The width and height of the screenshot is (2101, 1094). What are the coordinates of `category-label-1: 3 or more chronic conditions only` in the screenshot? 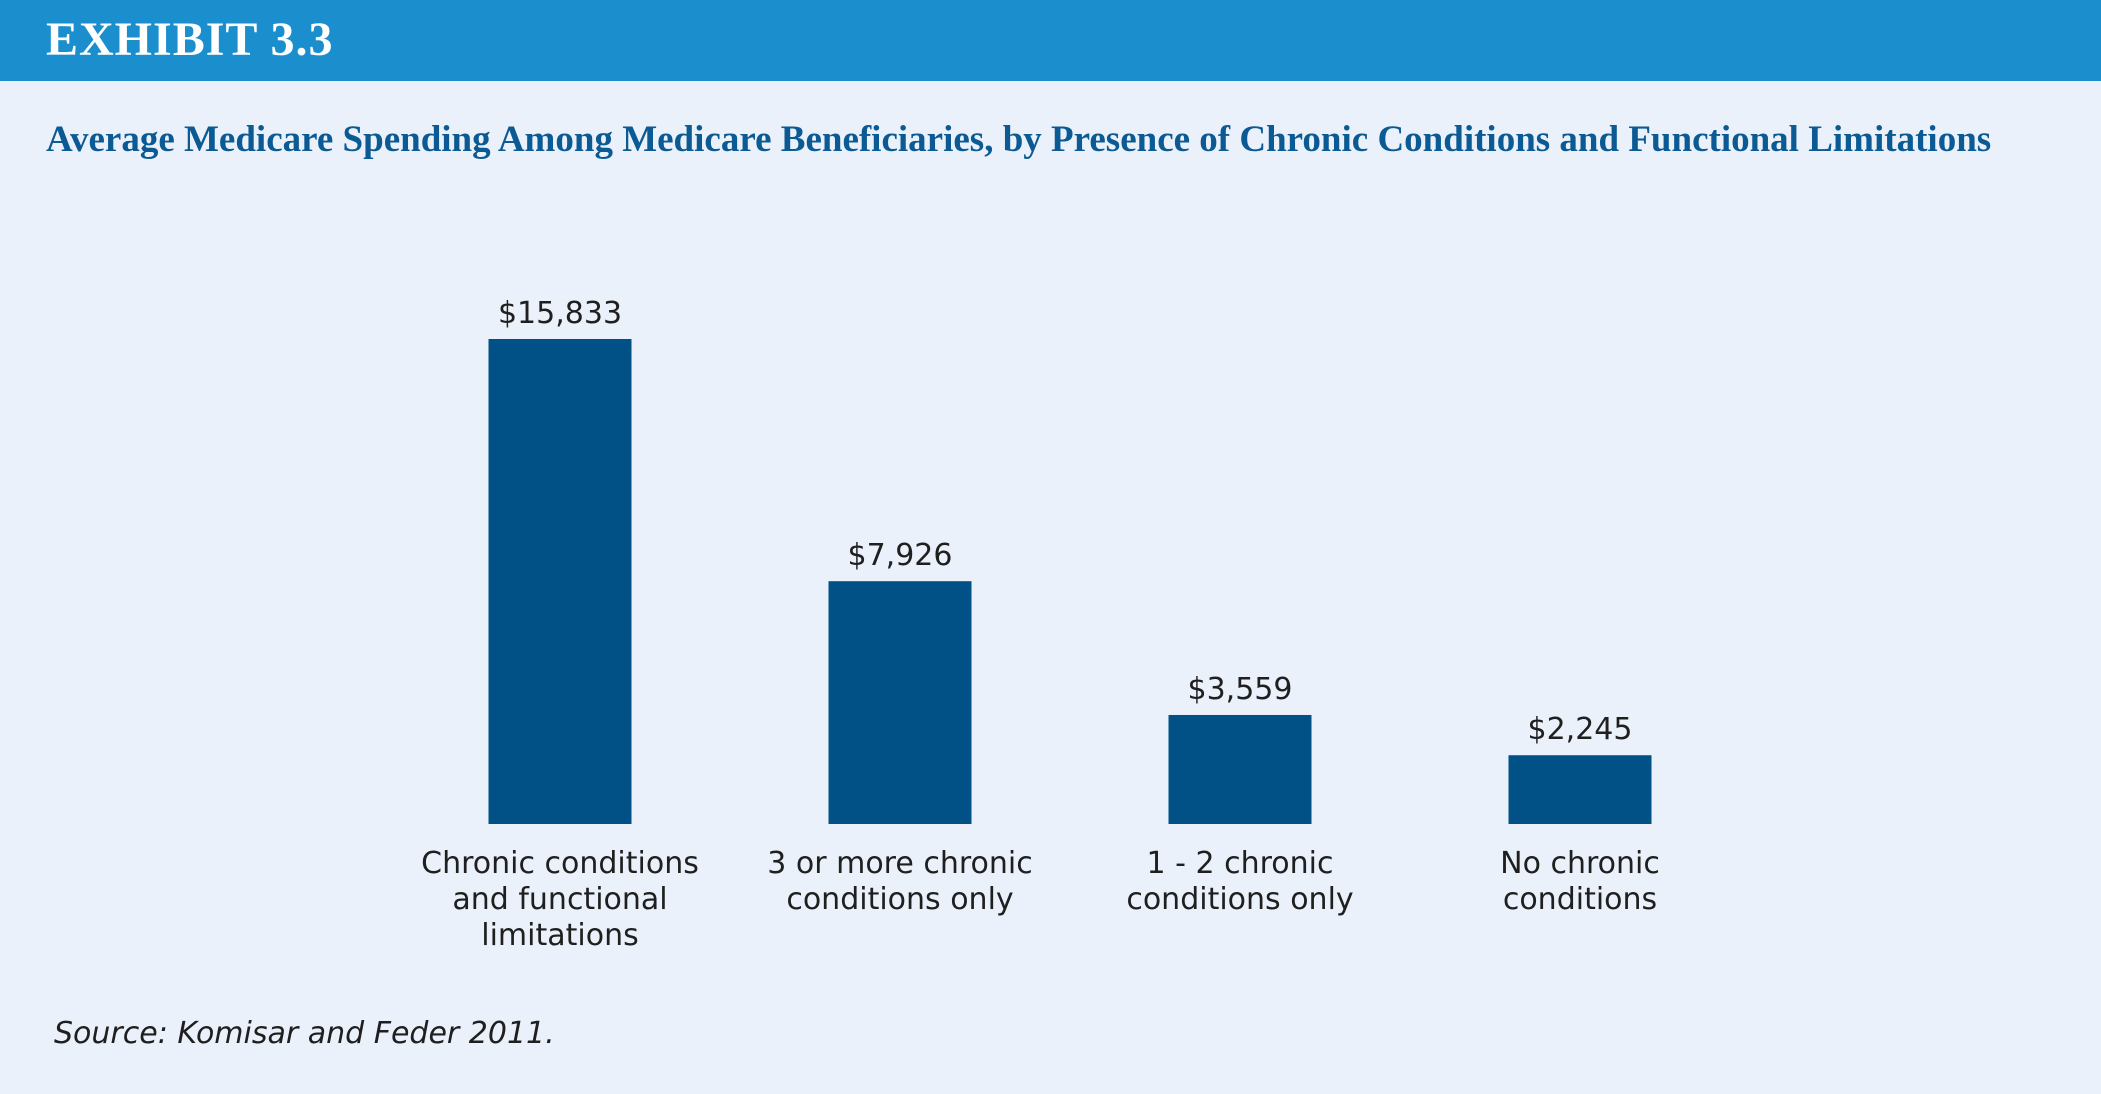 It's located at (899, 881).